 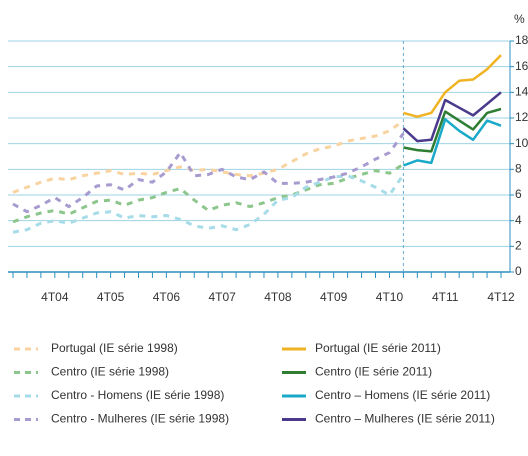 I want to click on x-tick-label: 4T04, so click(x=55, y=297).